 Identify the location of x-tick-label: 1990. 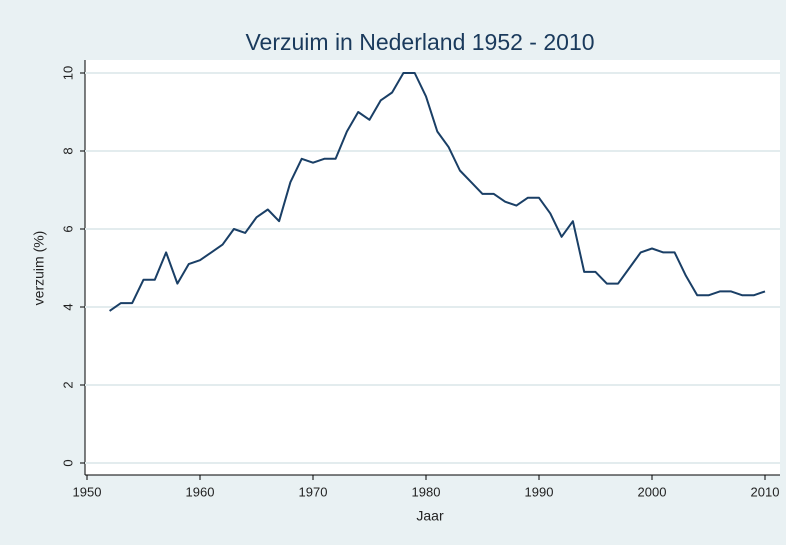
(539, 491).